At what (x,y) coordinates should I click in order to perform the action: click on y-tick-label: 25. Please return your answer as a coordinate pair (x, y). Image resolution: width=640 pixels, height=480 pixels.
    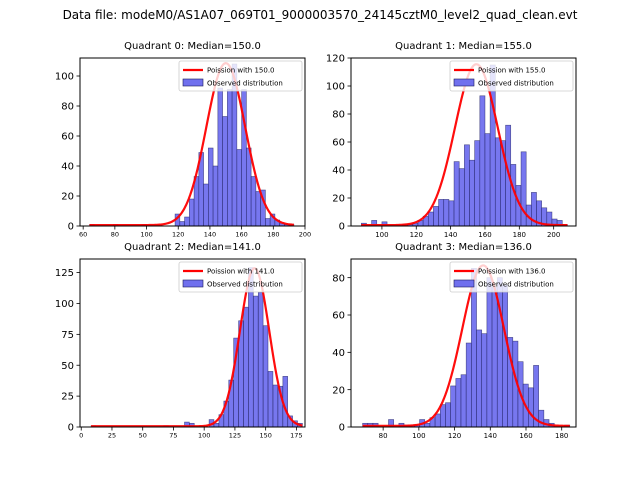
    Looking at the image, I should click on (67, 397).